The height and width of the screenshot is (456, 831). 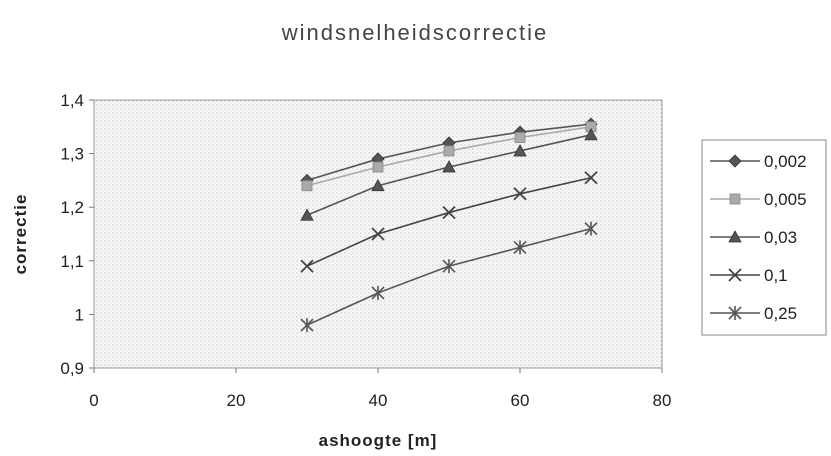 What do you see at coordinates (72, 207) in the screenshot?
I see `y-tick-label: 1,2` at bounding box center [72, 207].